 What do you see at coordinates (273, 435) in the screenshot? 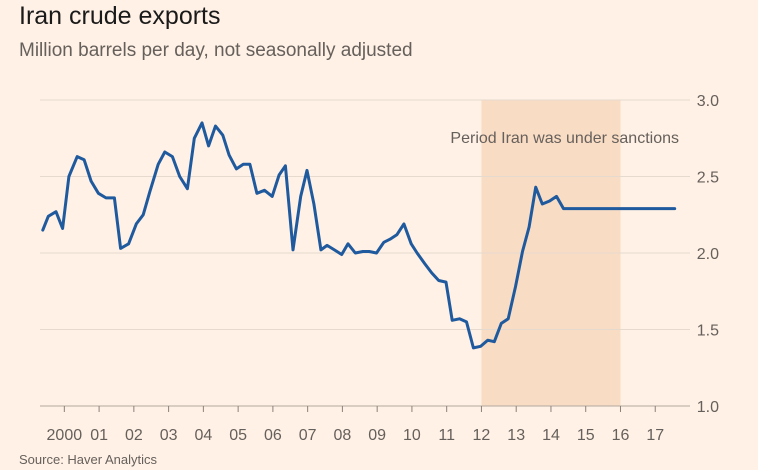
I see `x-tick-label: 06` at bounding box center [273, 435].